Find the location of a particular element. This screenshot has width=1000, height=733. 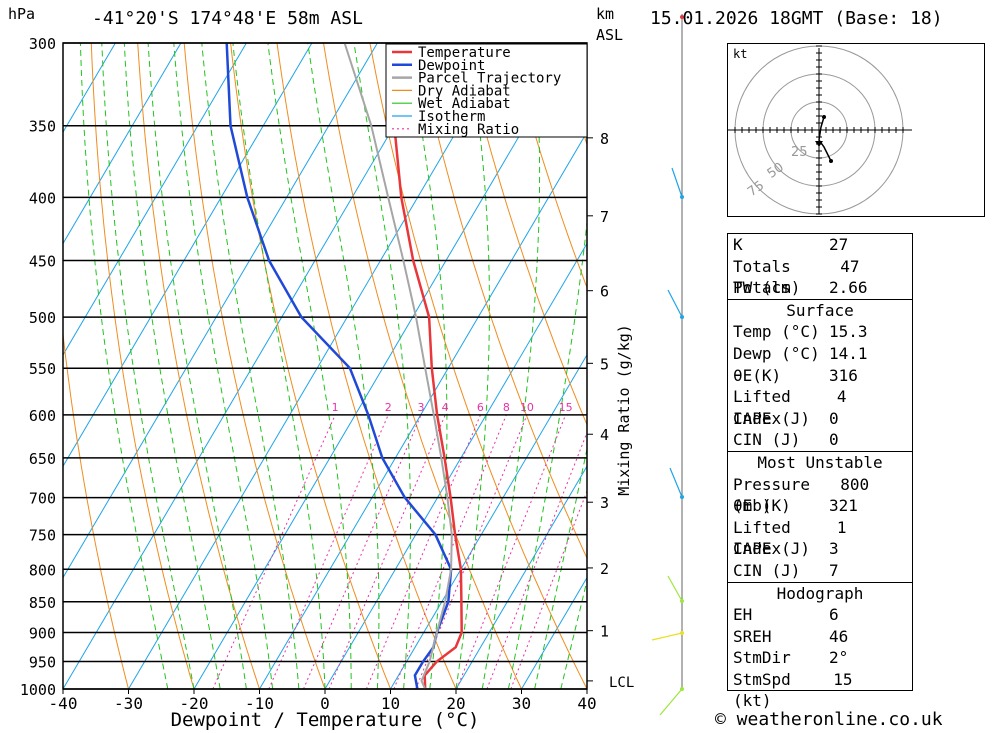

surface-row: CAPE (J) 0 is located at coordinates (786, 418).